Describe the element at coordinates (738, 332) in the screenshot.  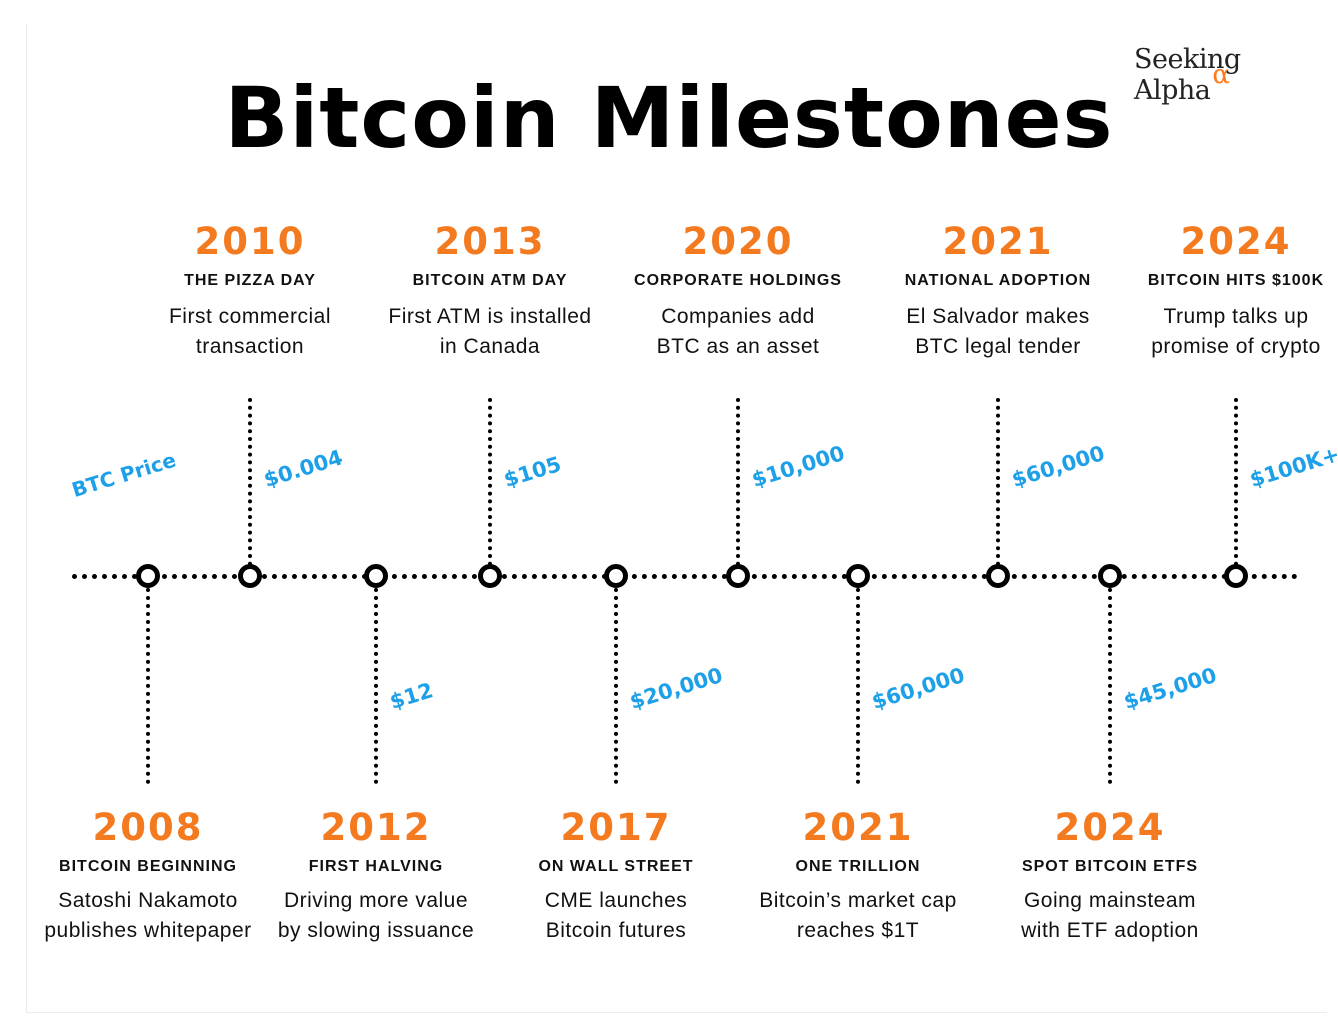
I see `milestone-description: Companies add BTC as an asset` at that location.